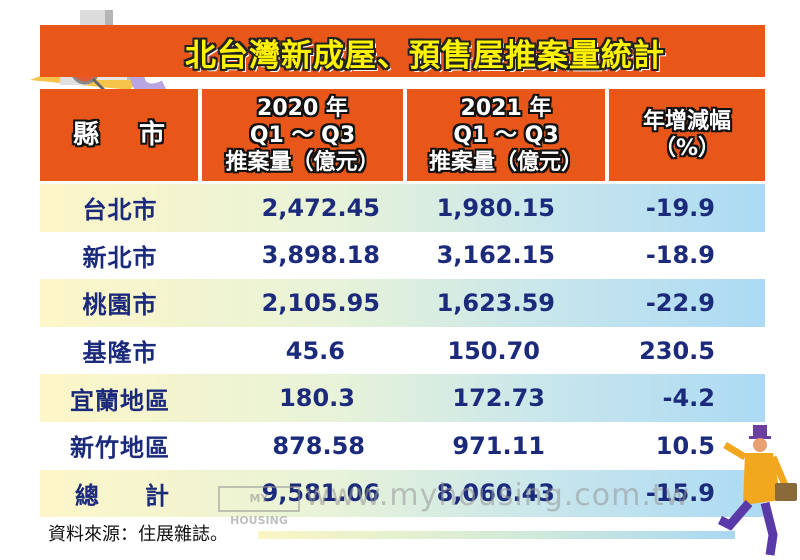 This screenshot has height=560, width=800. Describe the element at coordinates (495, 255) in the screenshot. I see `value-2021-cell: 3,162.15` at that location.